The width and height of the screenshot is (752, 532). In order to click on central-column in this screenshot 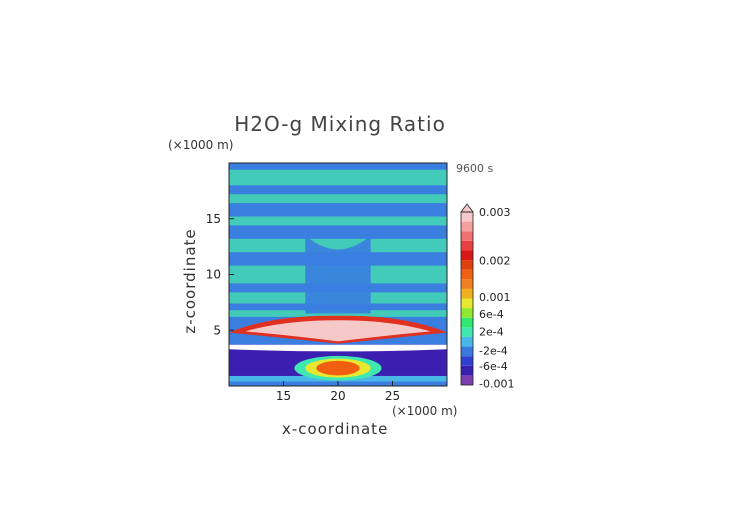, I will do `click(338, 274)`.